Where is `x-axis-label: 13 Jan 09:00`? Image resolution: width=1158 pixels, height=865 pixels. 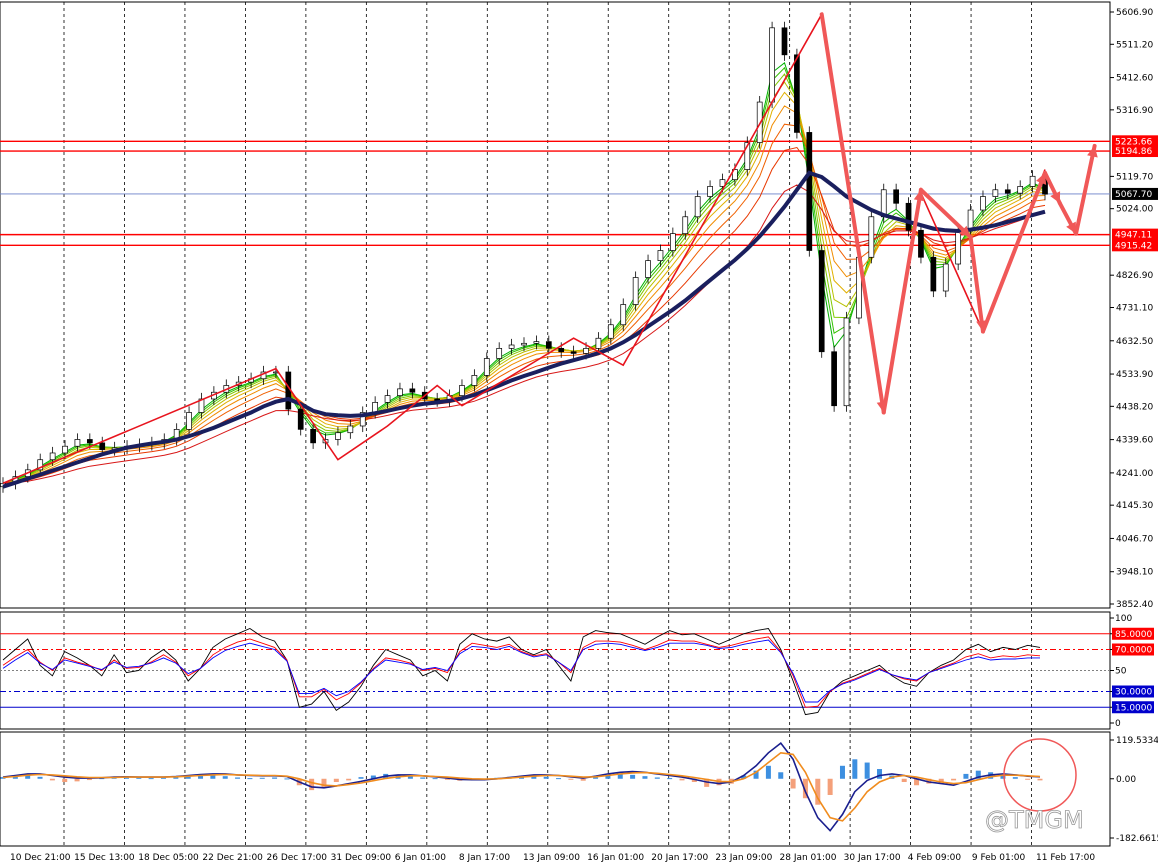 x-axis-label: 13 Jan 09:00 is located at coordinates (551, 858).